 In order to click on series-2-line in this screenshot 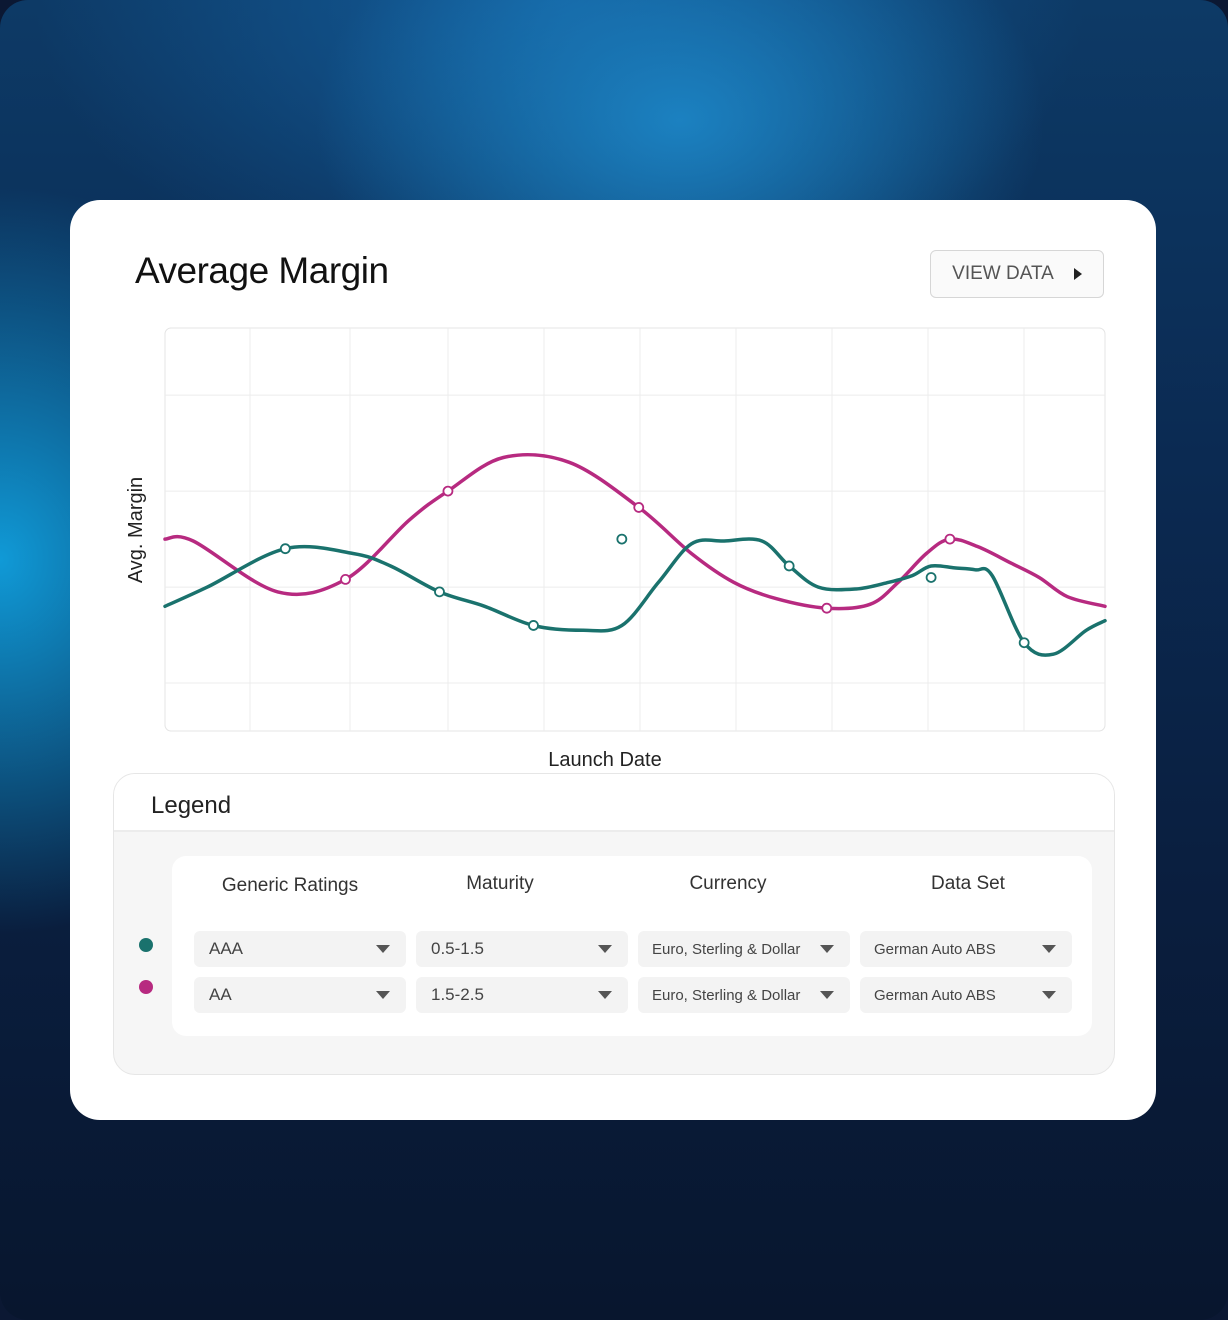, I will do `click(635, 532)`.